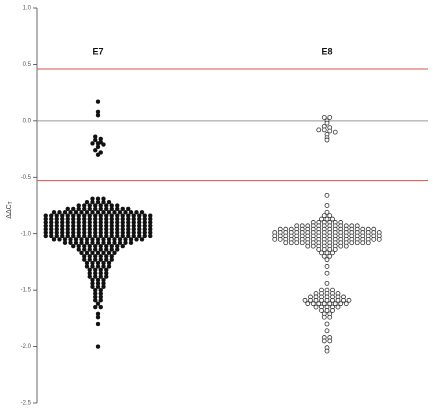  Describe the element at coordinates (26, 291) in the screenshot. I see `y-tick-label: -1.5` at that location.